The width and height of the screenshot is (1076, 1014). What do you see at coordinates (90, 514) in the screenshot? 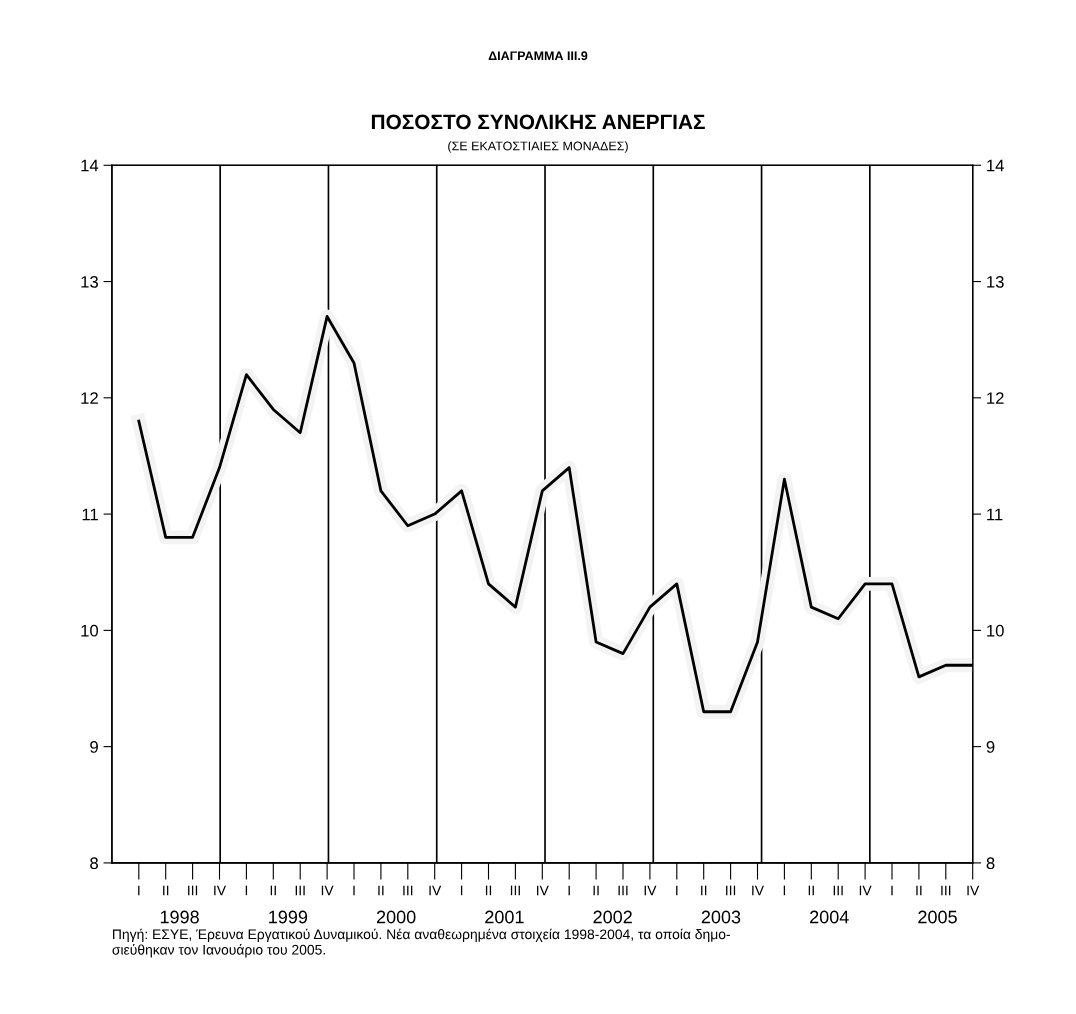
I see `y-tick-label: 11` at bounding box center [90, 514].